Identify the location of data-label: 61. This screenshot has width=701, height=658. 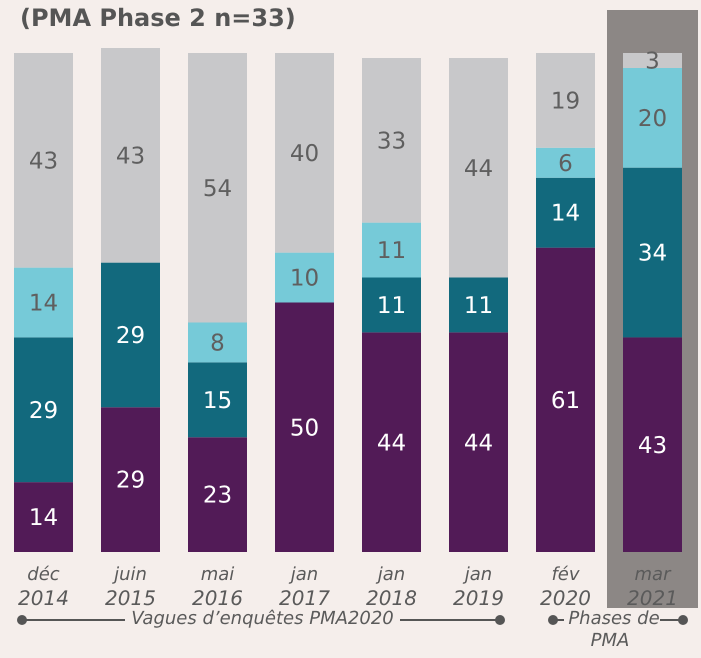
(565, 401).